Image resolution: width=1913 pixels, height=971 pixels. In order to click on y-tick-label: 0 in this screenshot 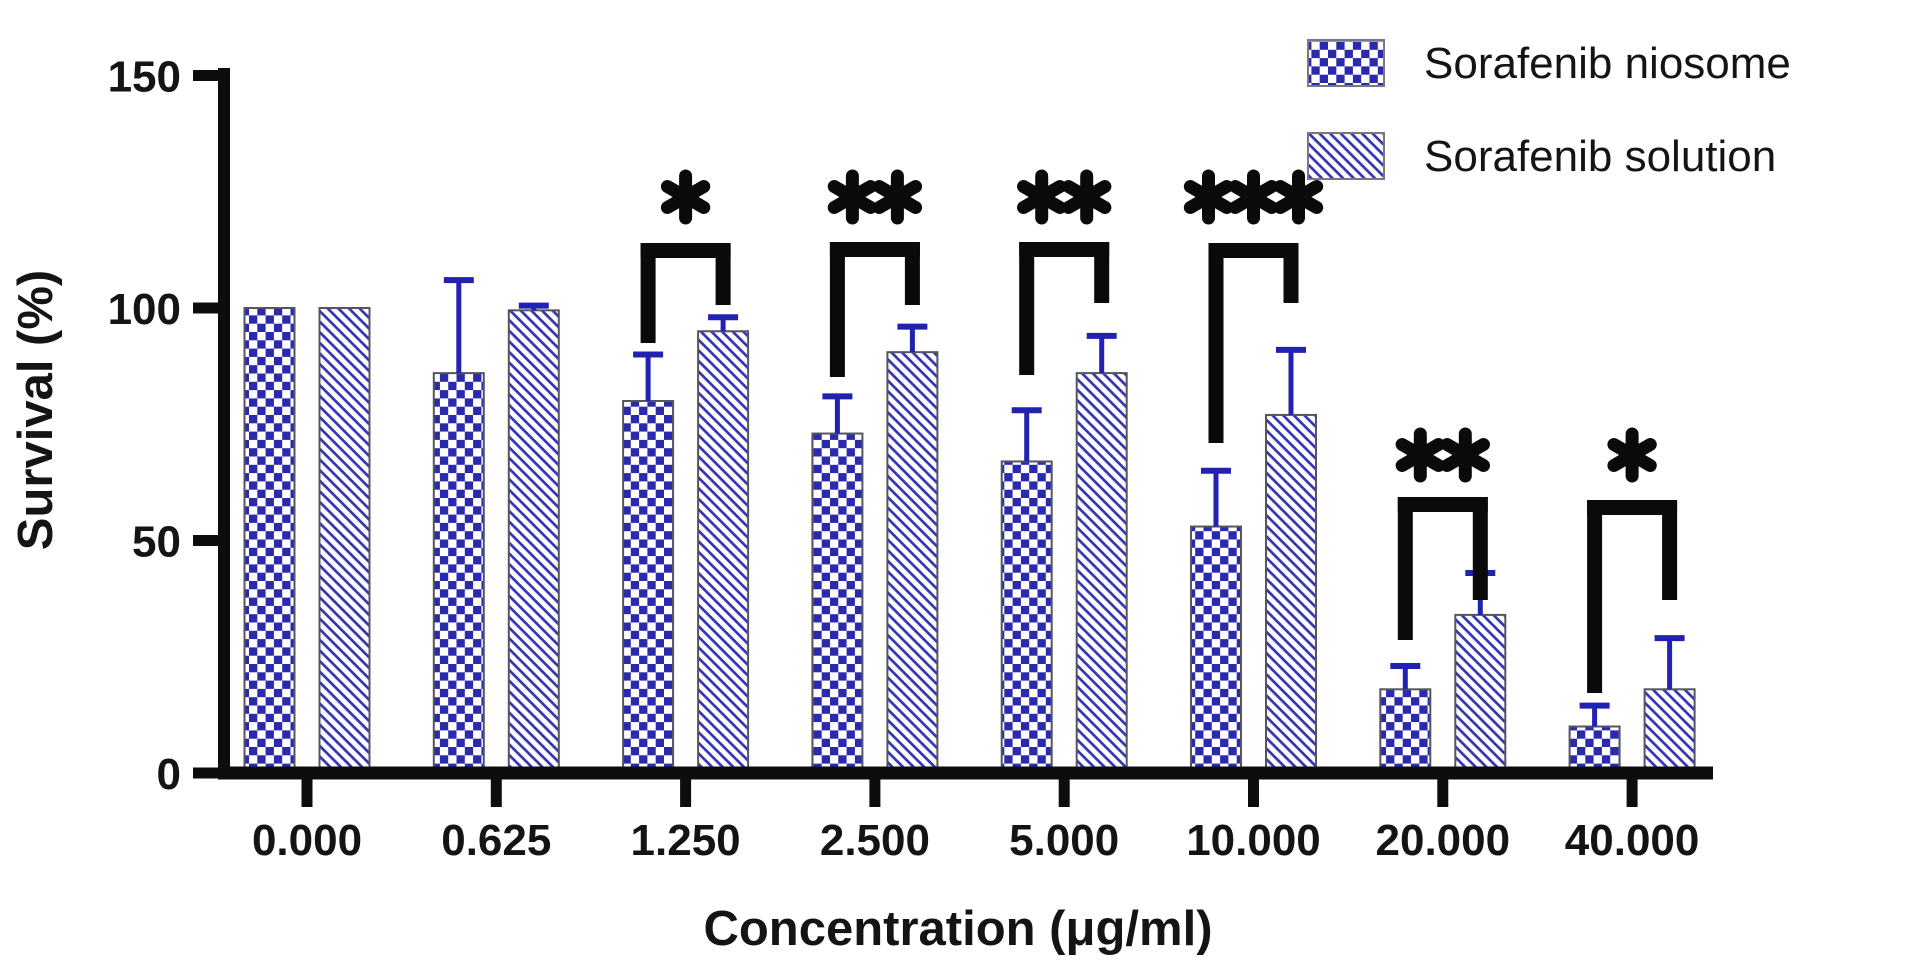, I will do `click(169, 774)`.